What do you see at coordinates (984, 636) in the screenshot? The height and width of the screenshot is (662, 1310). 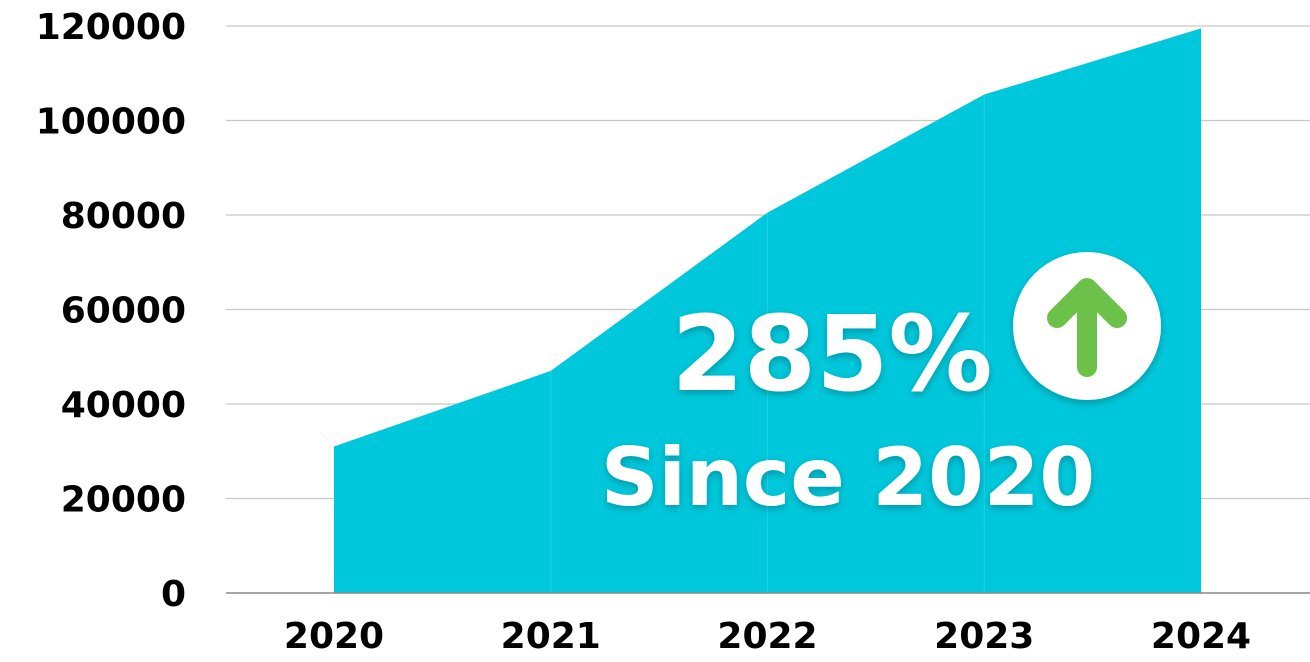 I see `x-tick-label: 2023` at bounding box center [984, 636].